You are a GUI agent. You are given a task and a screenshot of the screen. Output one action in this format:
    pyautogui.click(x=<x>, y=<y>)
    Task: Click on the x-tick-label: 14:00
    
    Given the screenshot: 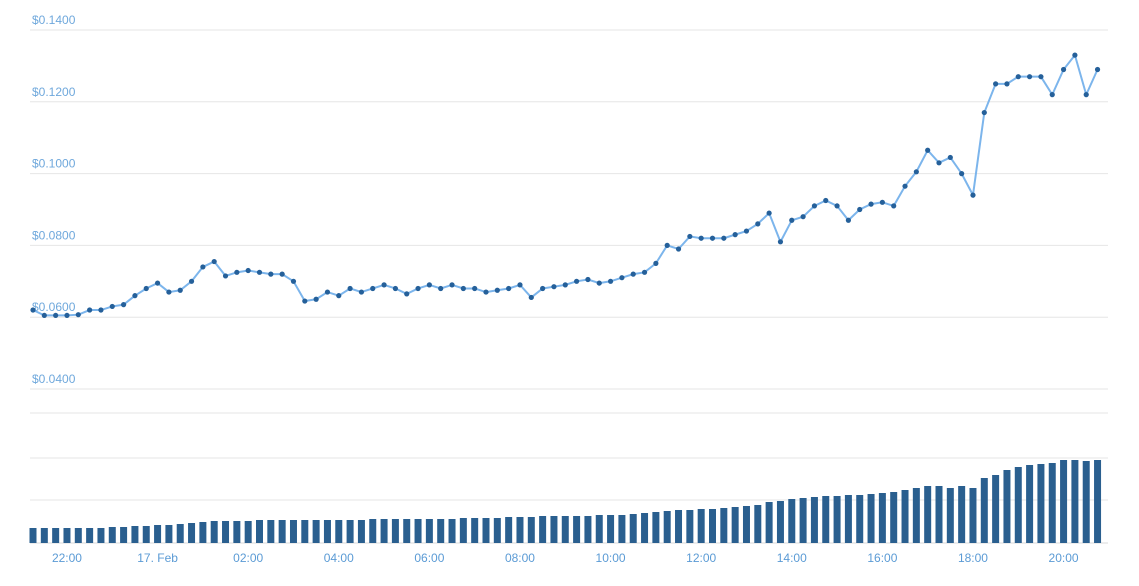 What is the action you would take?
    pyautogui.click(x=792, y=558)
    